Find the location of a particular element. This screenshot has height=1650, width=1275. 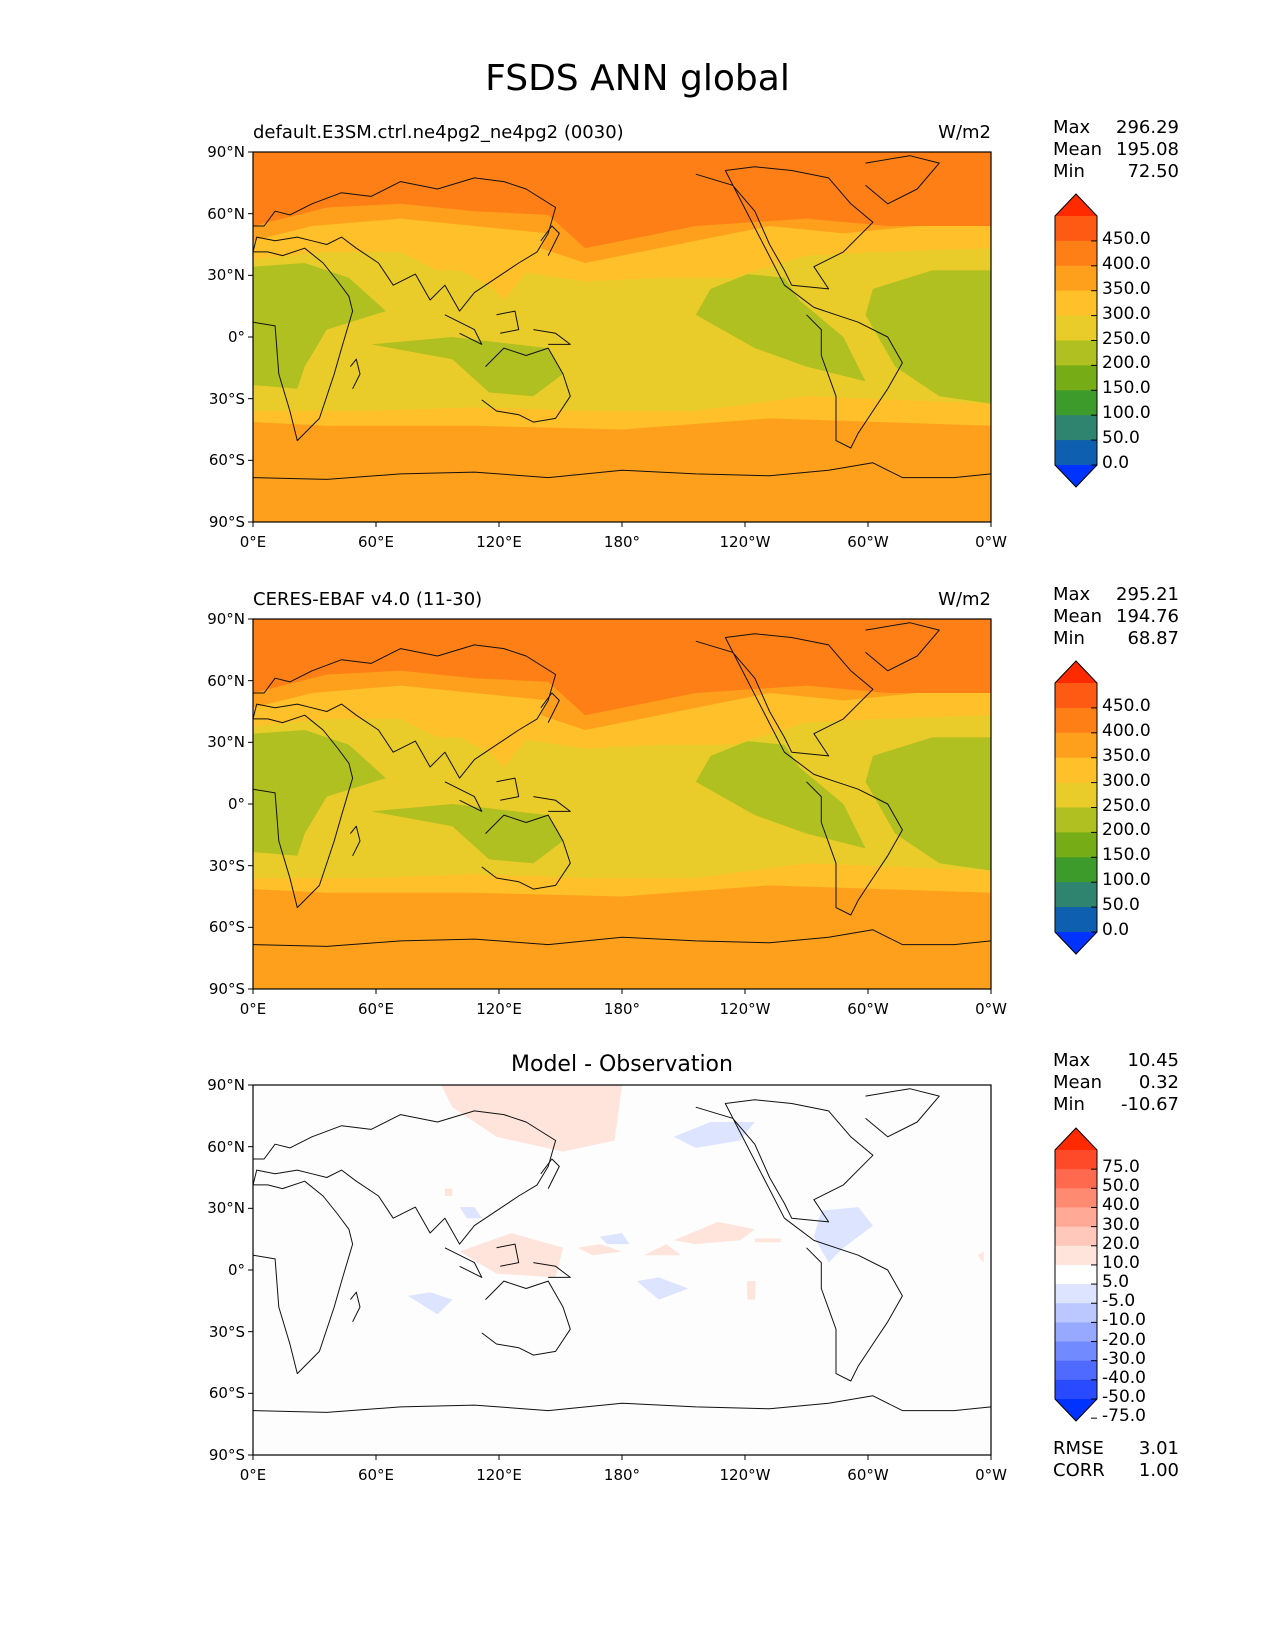

stat-label: Max is located at coordinates (1072, 127).